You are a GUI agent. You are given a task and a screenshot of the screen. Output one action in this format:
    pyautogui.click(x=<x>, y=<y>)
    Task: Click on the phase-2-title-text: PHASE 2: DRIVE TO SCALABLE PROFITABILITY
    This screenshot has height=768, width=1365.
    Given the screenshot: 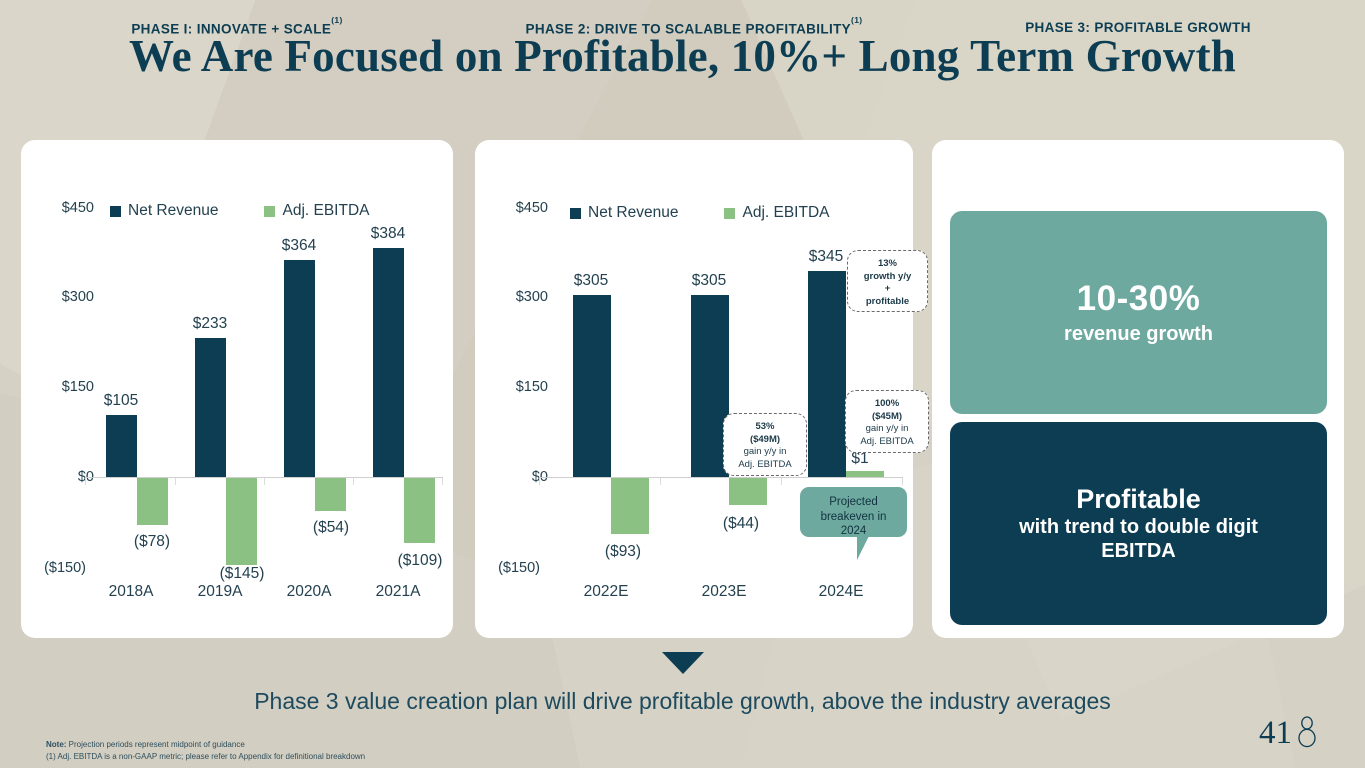 What is the action you would take?
    pyautogui.click(x=688, y=29)
    